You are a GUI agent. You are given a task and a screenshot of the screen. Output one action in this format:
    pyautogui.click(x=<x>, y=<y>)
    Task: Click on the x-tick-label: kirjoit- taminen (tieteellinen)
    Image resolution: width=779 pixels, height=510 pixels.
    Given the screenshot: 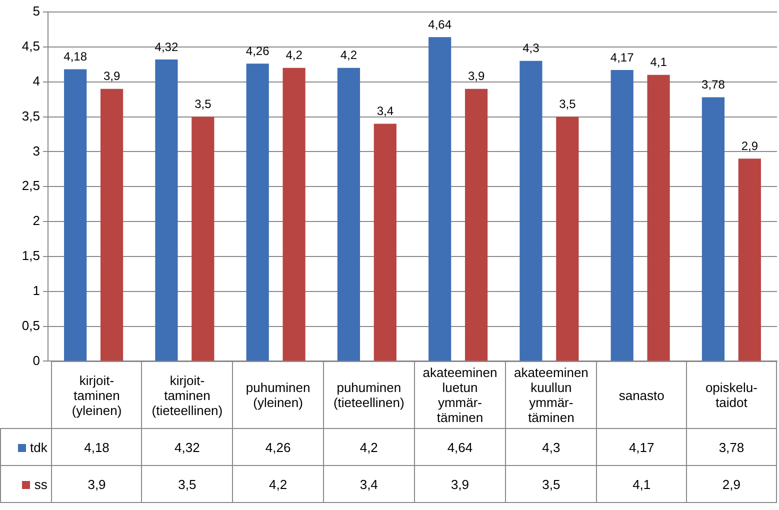 What is the action you would take?
    pyautogui.click(x=187, y=395)
    